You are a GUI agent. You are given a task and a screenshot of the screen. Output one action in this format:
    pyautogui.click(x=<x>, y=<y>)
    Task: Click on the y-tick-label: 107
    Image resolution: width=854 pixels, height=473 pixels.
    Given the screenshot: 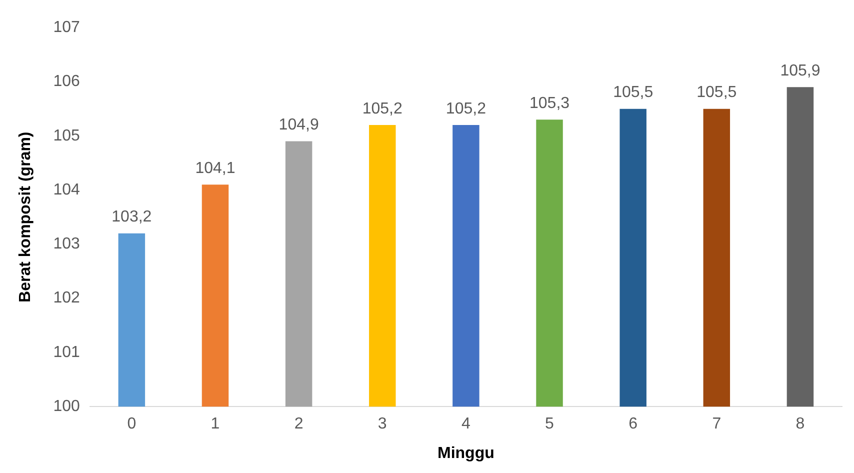 What is the action you would take?
    pyautogui.click(x=66, y=27)
    